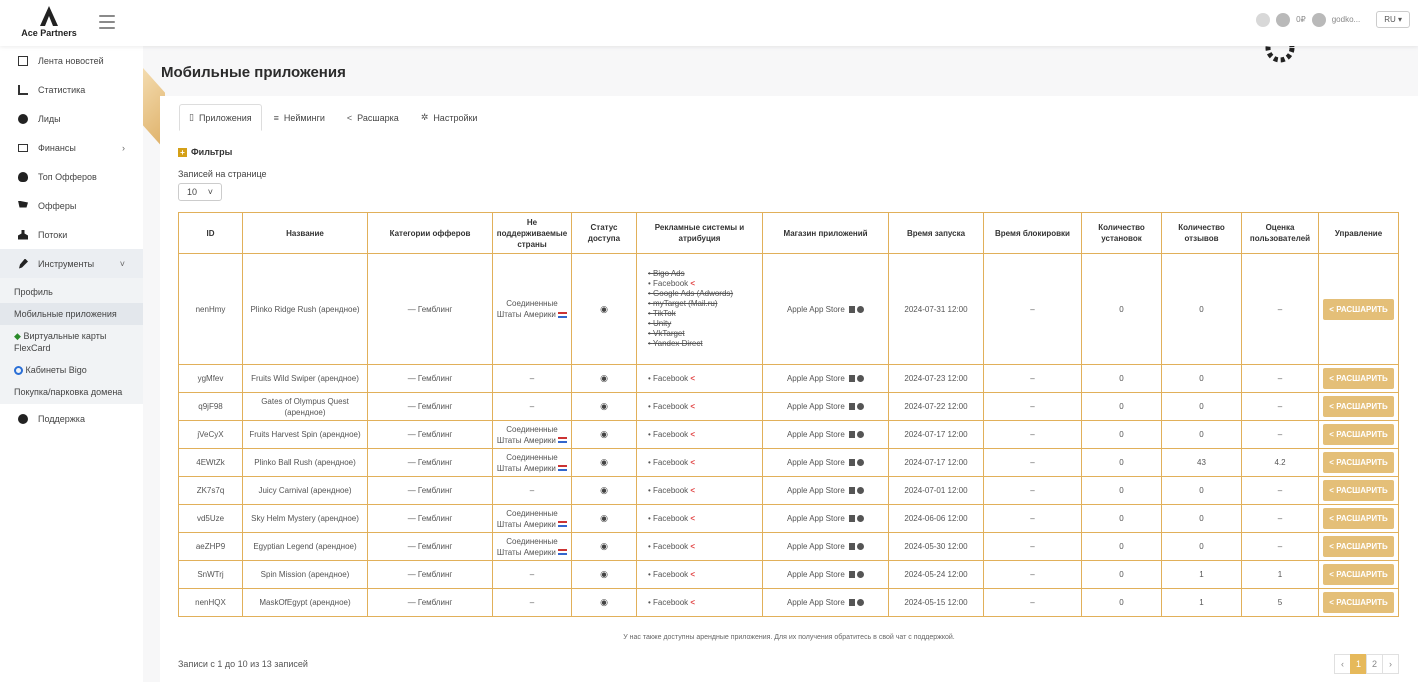  Describe the element at coordinates (1033, 233) in the screenshot. I see `header-block: Время блокировки` at that location.